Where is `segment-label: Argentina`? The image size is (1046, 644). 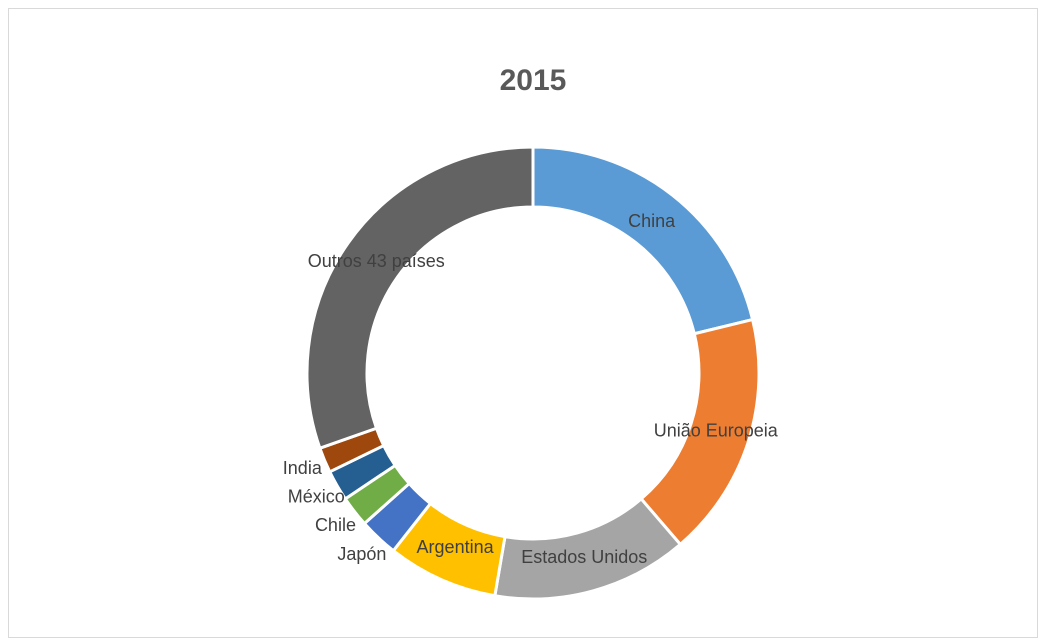
segment-label: Argentina is located at coordinates (456, 547).